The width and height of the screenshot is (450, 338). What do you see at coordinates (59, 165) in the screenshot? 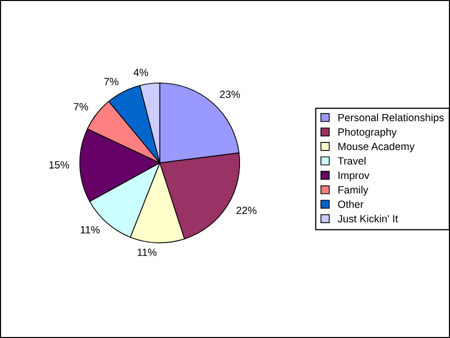
I see `data-label: 15%` at bounding box center [59, 165].